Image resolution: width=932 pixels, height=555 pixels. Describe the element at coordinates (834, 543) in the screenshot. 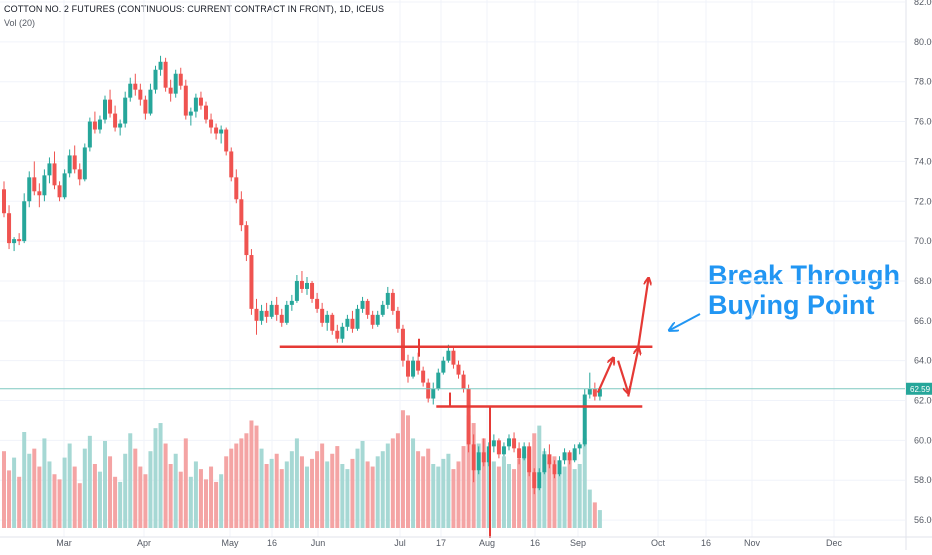

I see `x-tick-label: Dec` at that location.